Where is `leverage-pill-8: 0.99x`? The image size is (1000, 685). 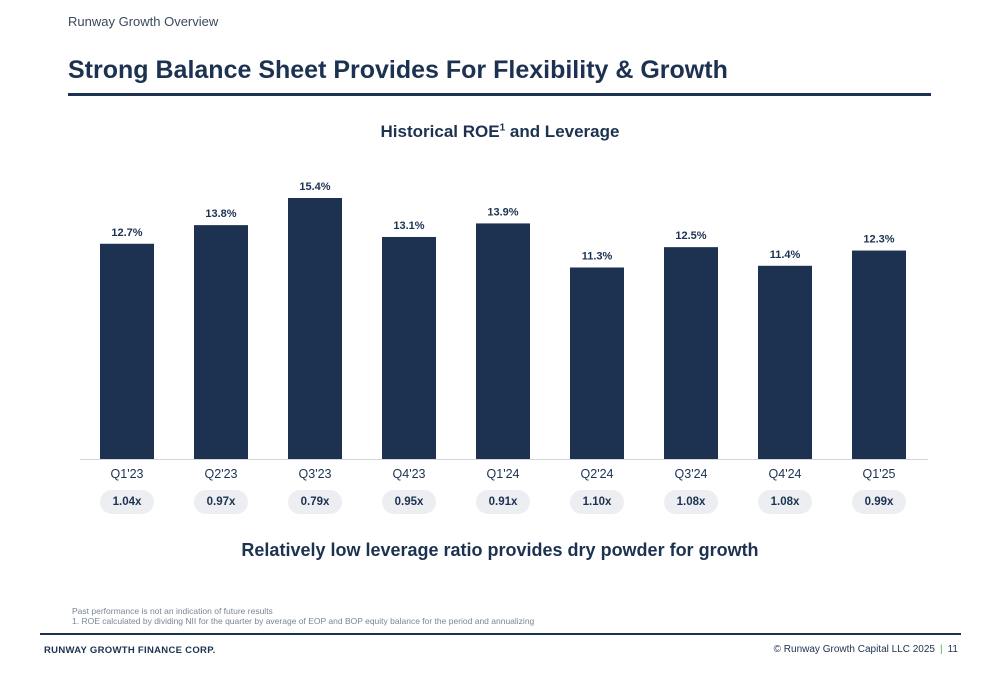
leverage-pill-8: 0.99x is located at coordinates (879, 502).